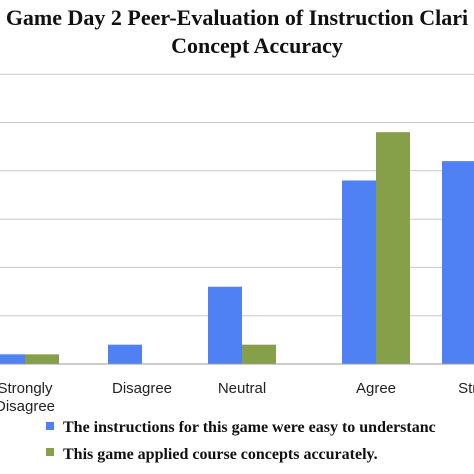 This screenshot has width=474, height=474. I want to click on x-tick-label-3-line-1: Neutral, so click(242, 388).